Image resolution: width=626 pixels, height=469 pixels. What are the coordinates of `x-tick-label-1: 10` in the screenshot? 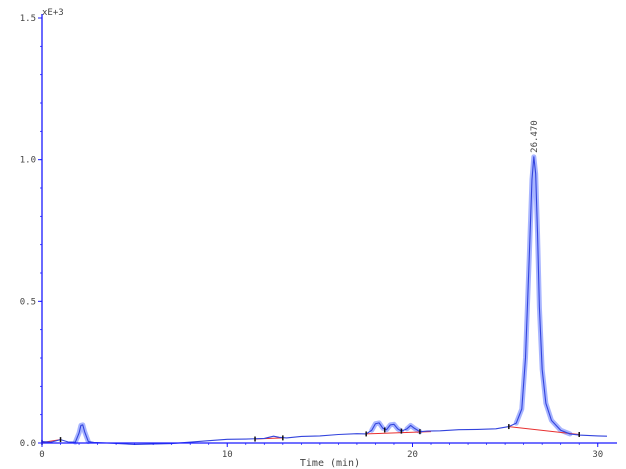 It's located at (227, 455).